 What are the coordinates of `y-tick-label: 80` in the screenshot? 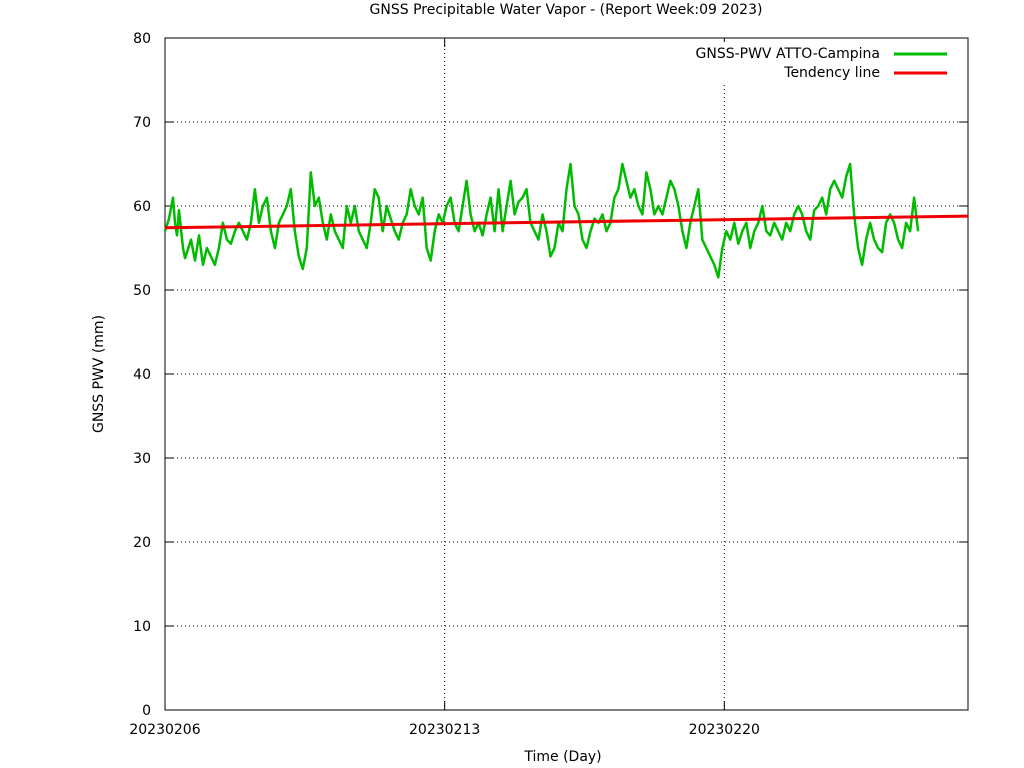 It's located at (142, 39).